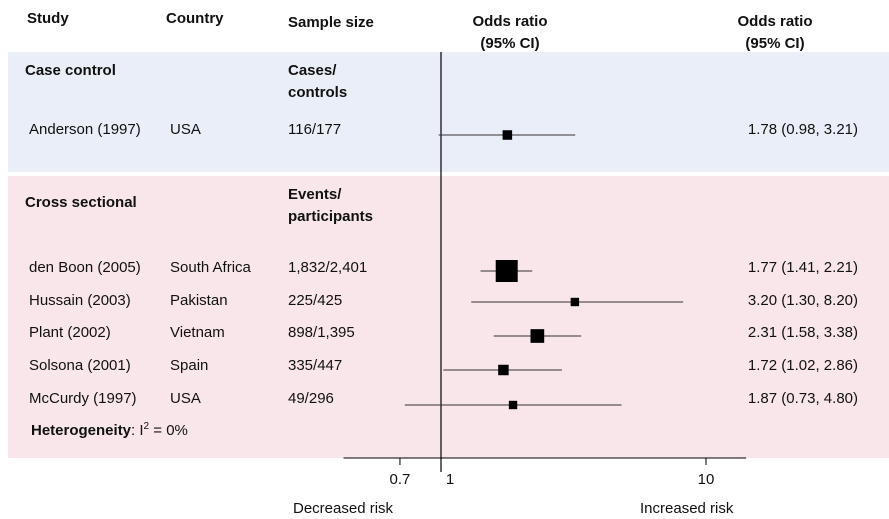  I want to click on sample-label-events: Events/, so click(315, 194).